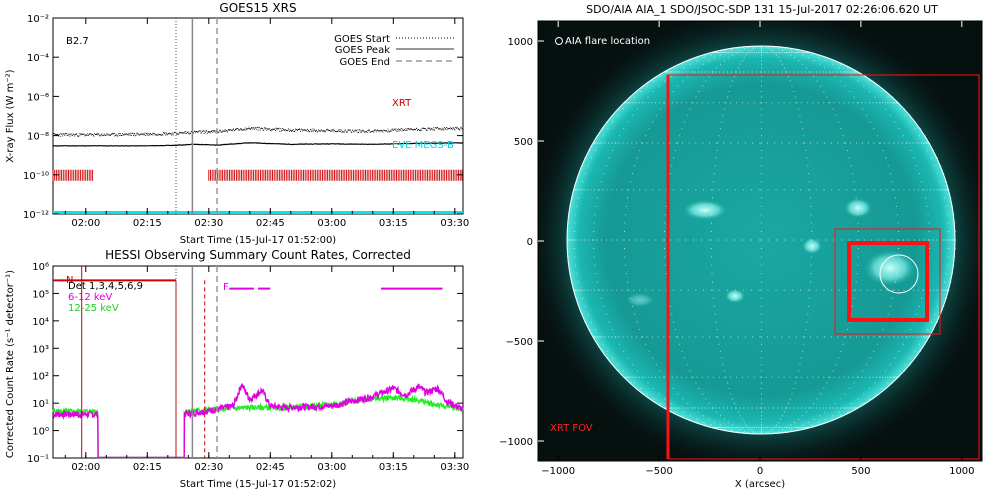  Describe the element at coordinates (394, 51) in the screenshot. I see `goes-legend: GOES Start GOES Peak GOES End` at that location.